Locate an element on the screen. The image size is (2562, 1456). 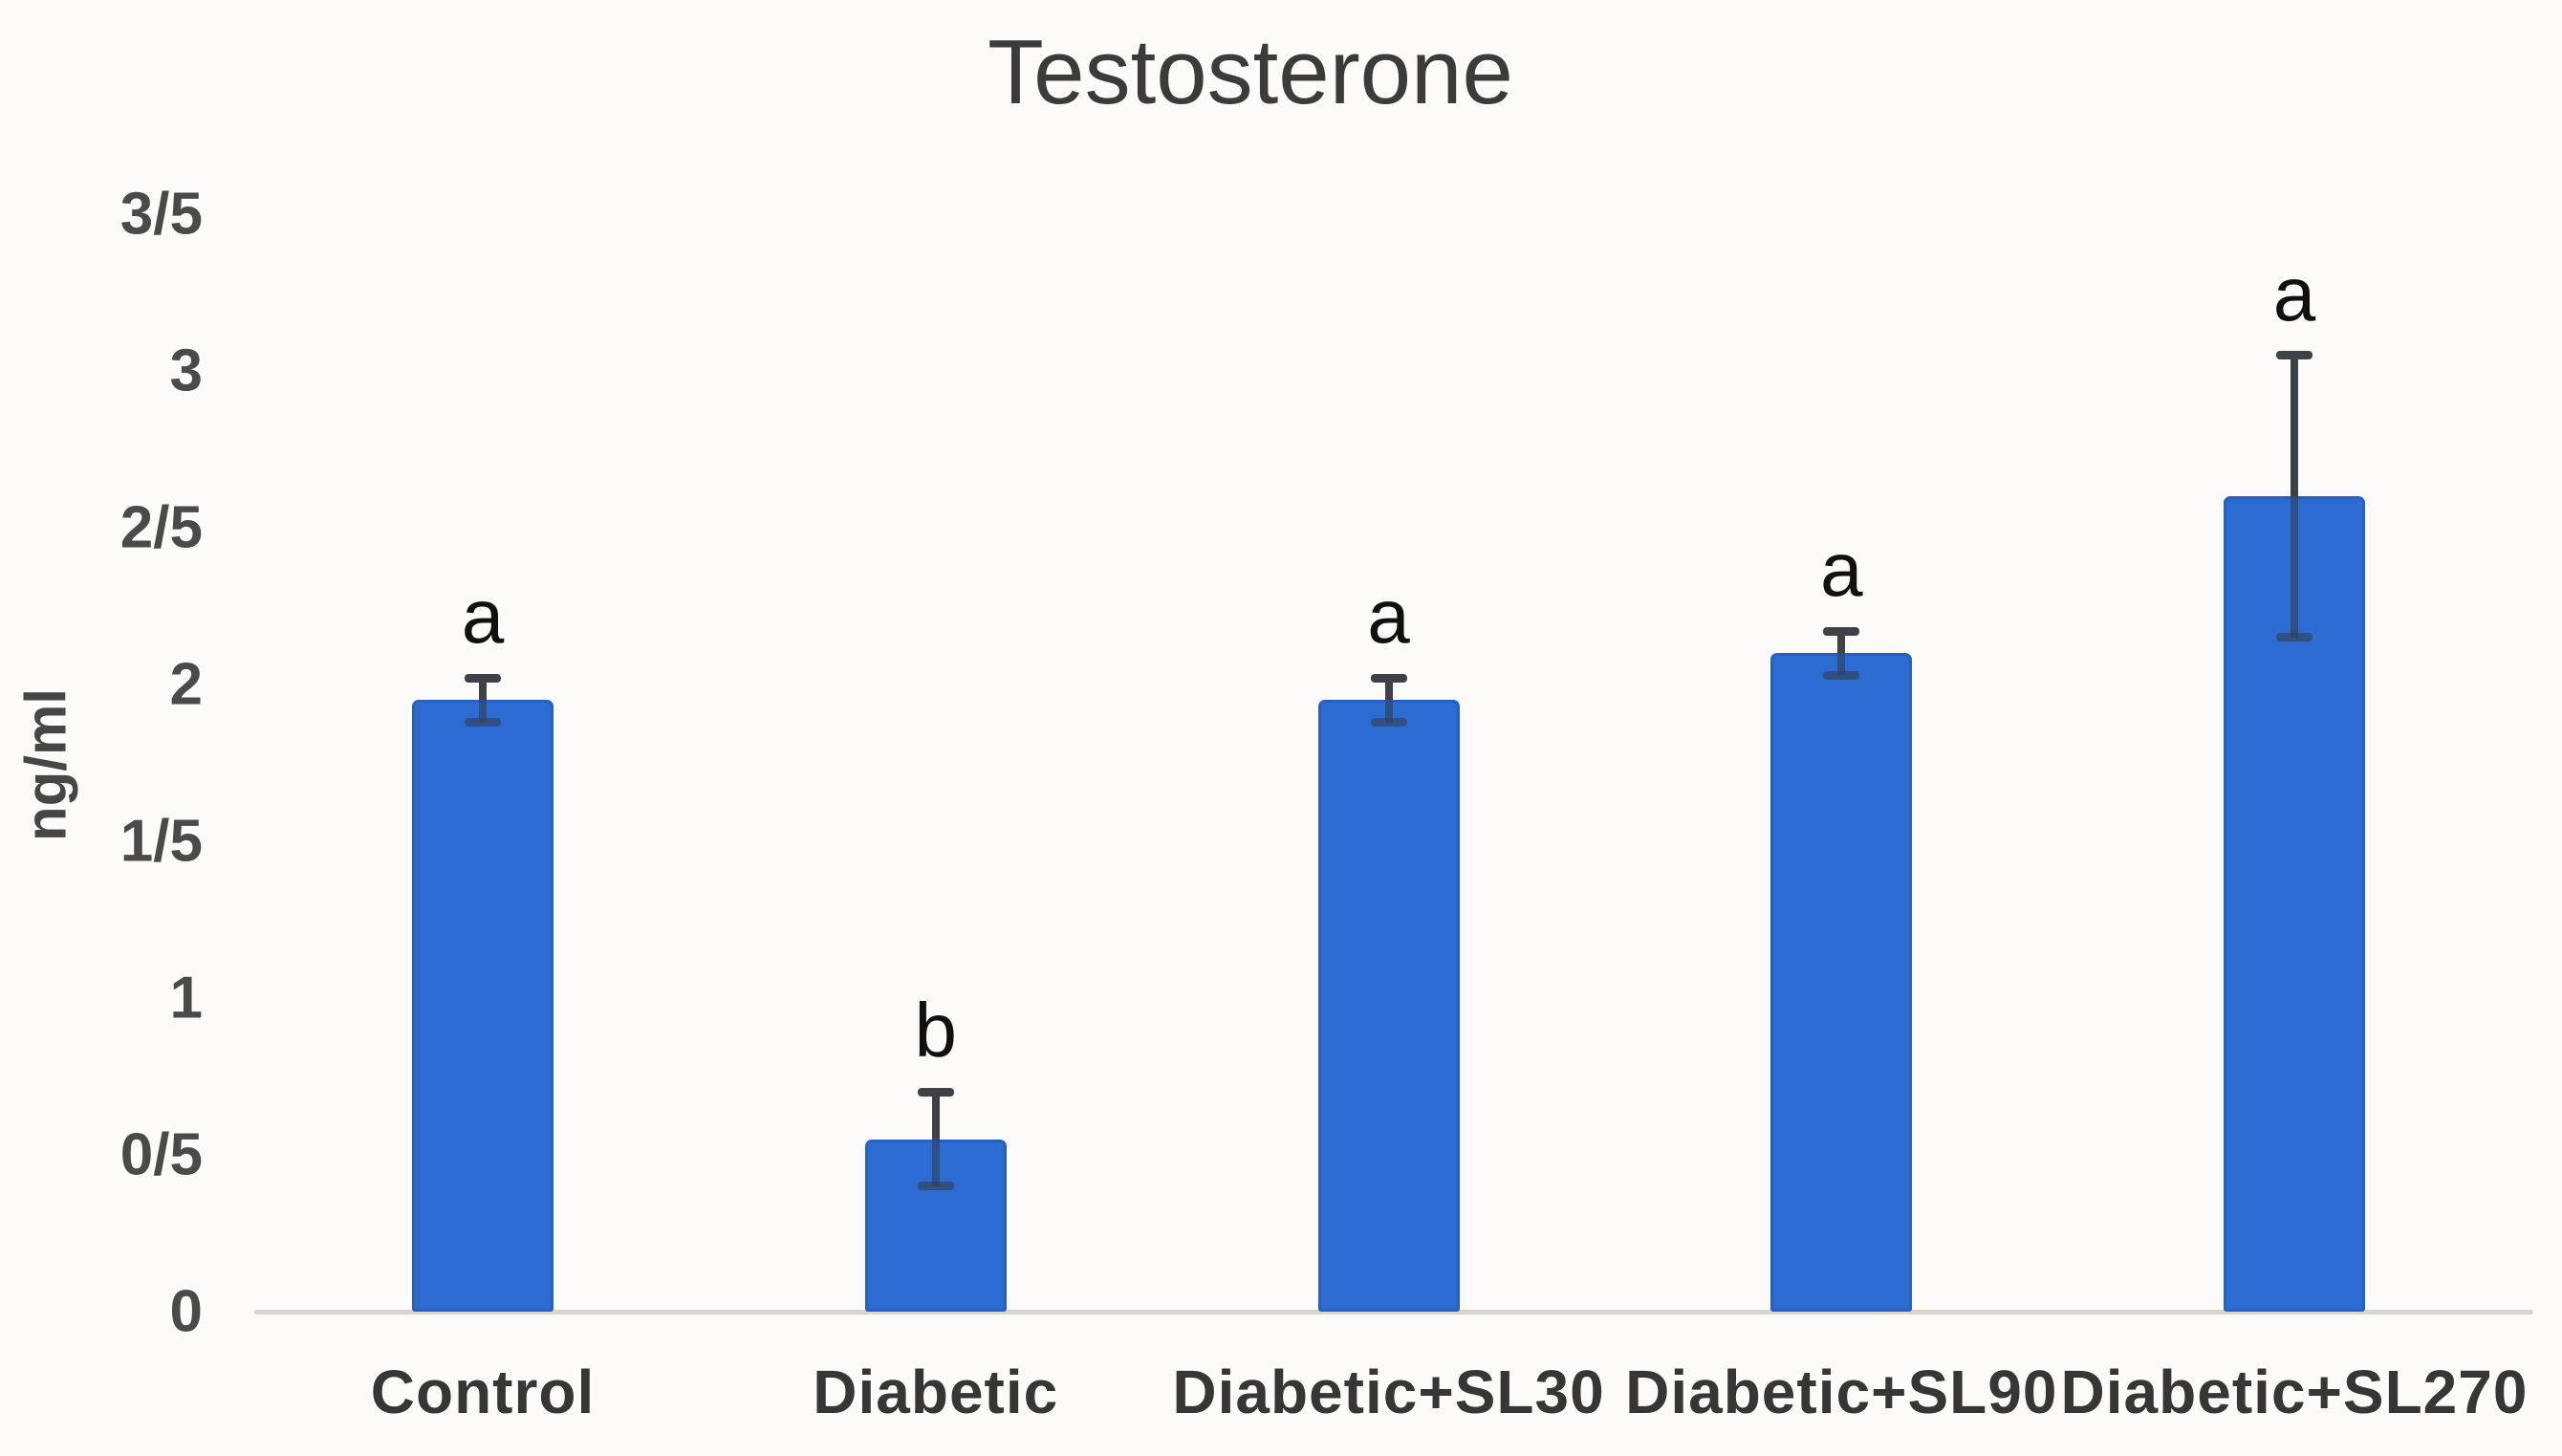
y-axis-title: ng/ml is located at coordinates (45, 764).